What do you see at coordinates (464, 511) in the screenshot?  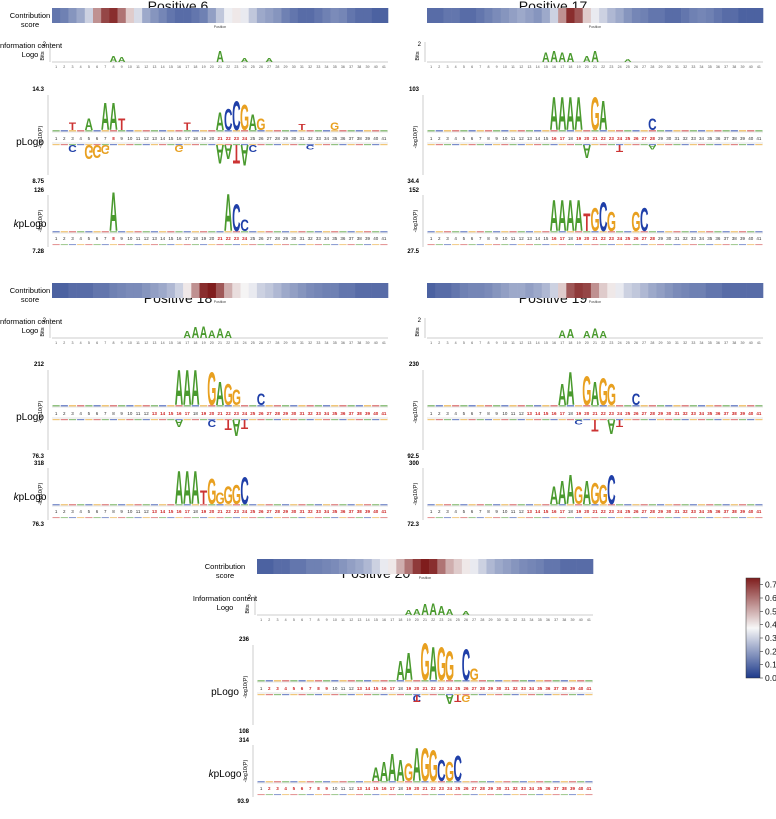 I see `kplogo-tick-label: 5` at bounding box center [464, 511].